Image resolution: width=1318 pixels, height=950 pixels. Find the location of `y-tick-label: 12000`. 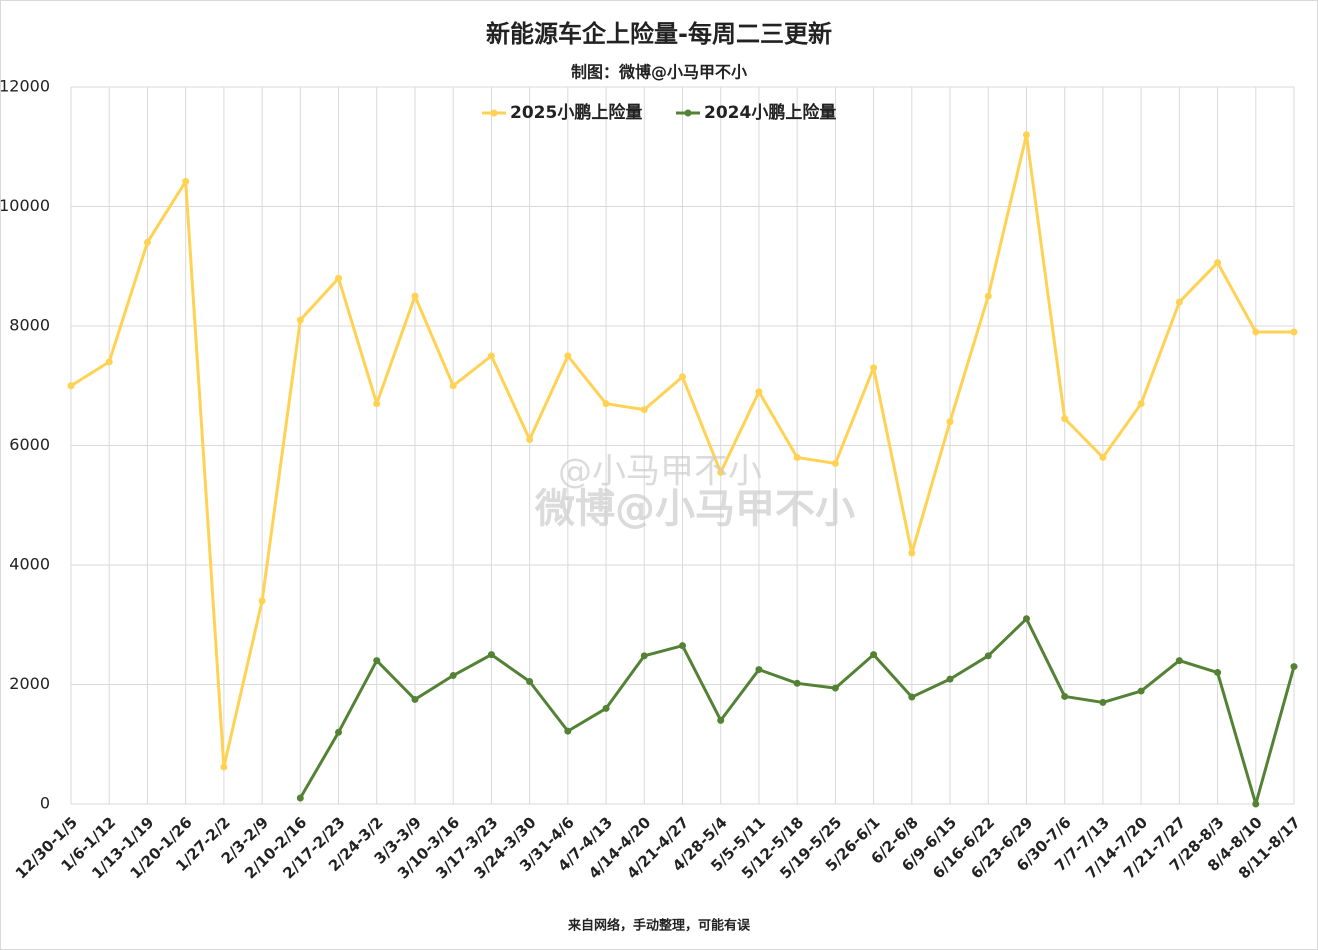

y-tick-label: 12000 is located at coordinates (25, 86).